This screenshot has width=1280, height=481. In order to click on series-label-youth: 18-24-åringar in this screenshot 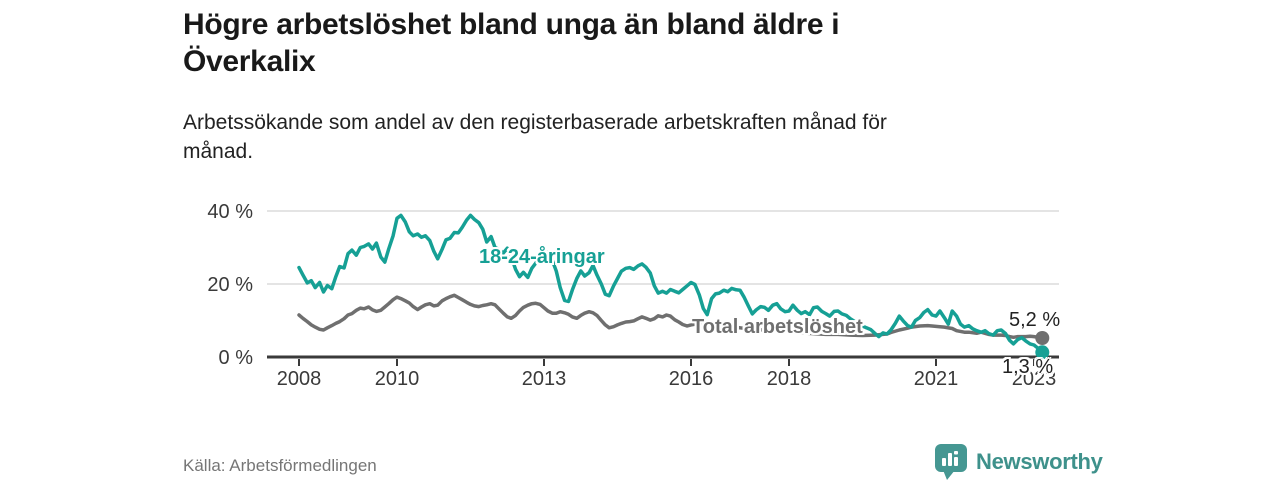, I will do `click(542, 257)`.